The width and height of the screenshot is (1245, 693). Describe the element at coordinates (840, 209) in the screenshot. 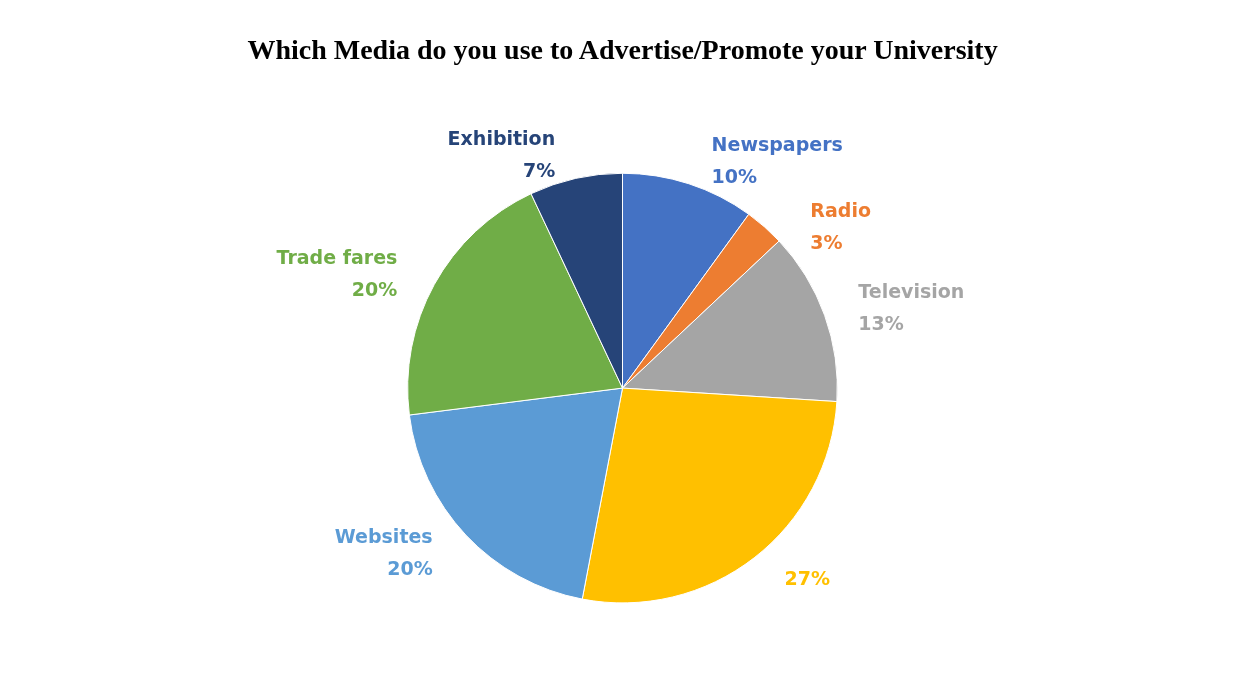

I see `slice-label: Radio` at that location.